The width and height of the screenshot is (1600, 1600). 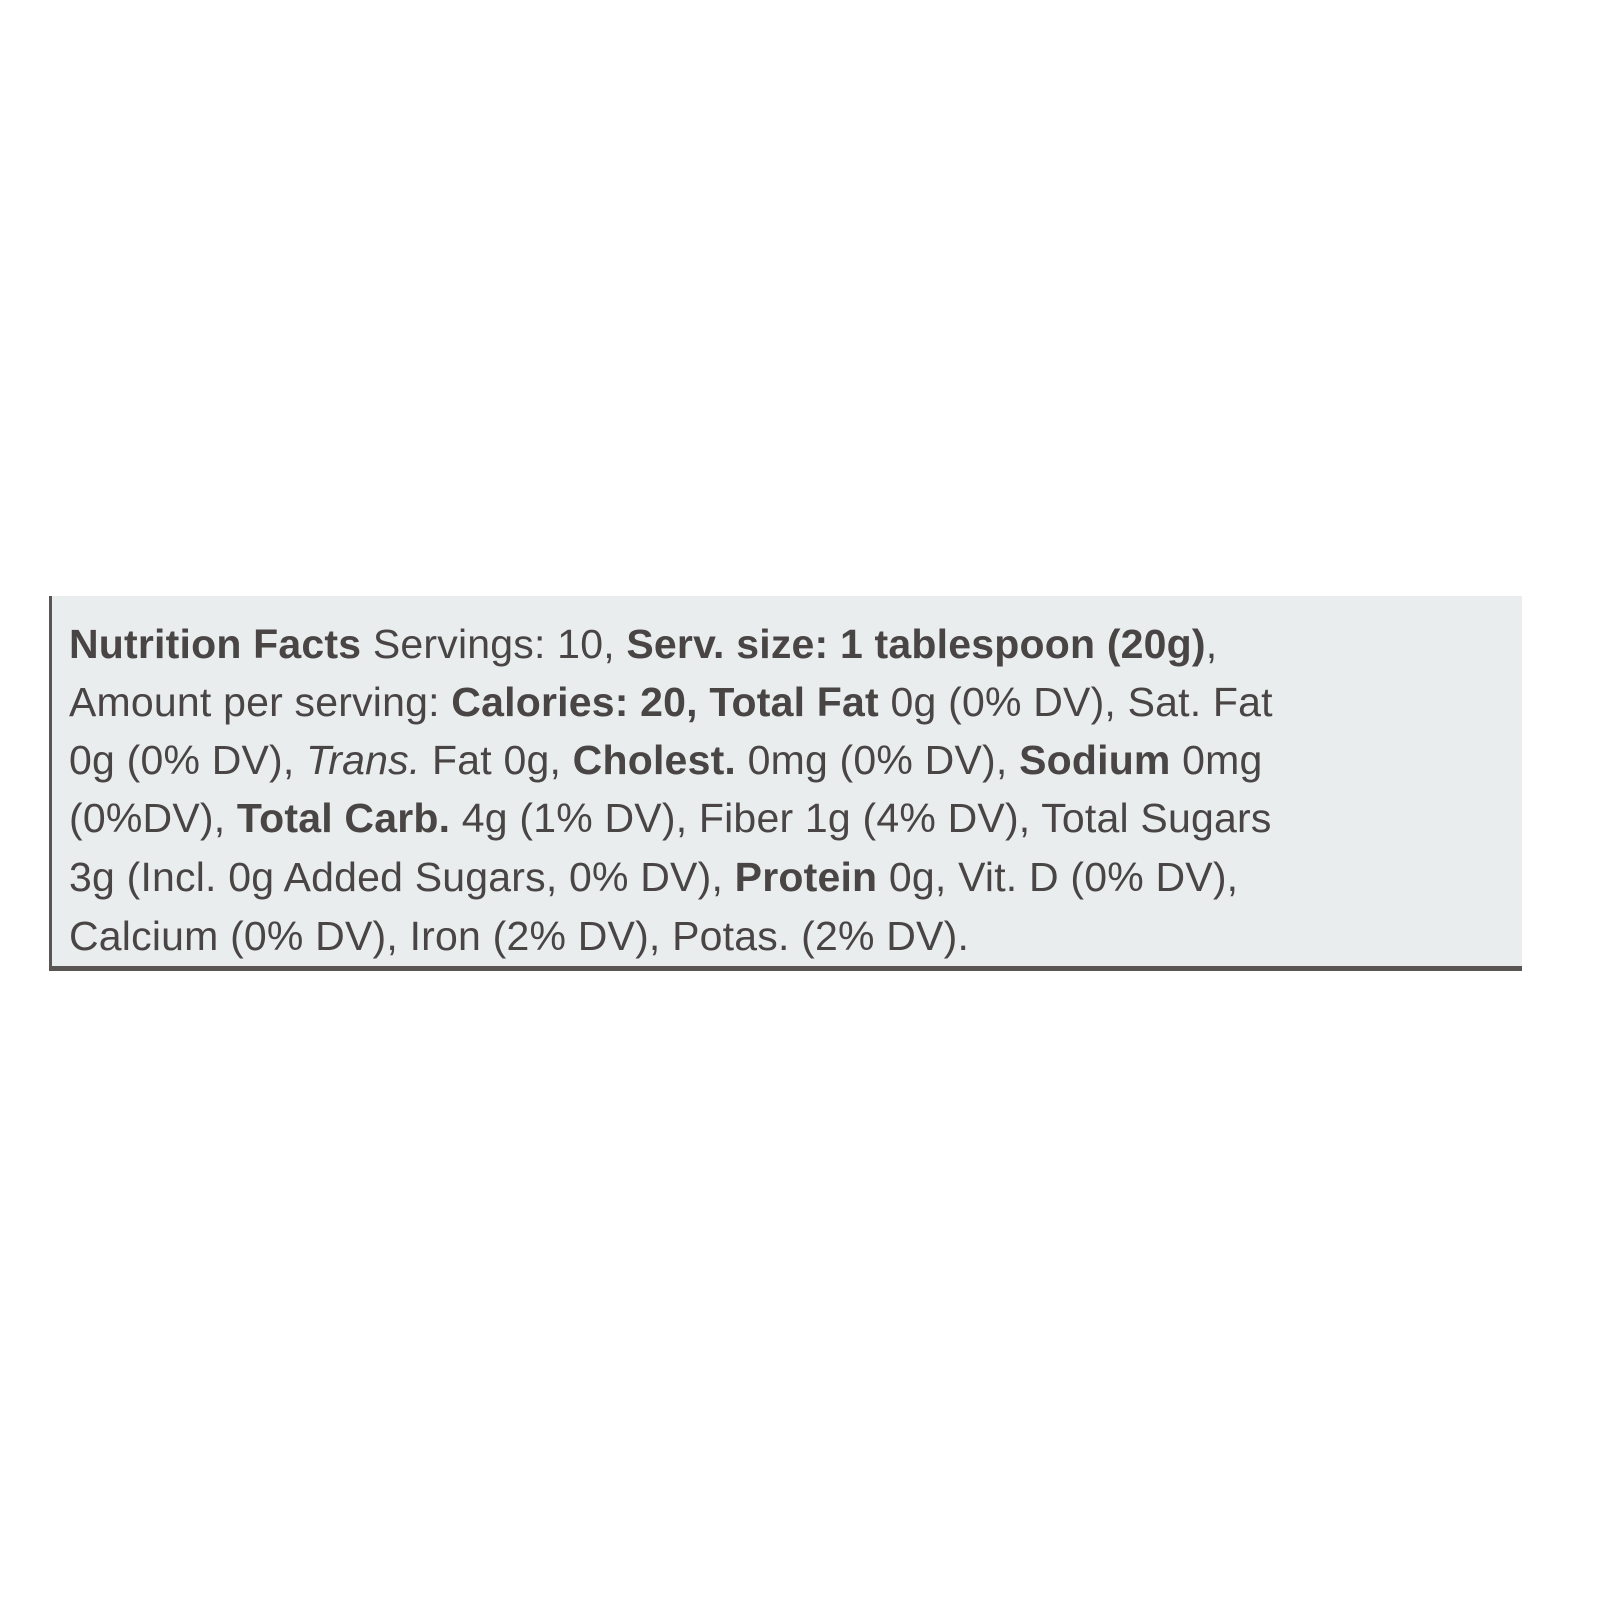 What do you see at coordinates (496, 760) in the screenshot?
I see `label-text-segment: Fat 0g,` at bounding box center [496, 760].